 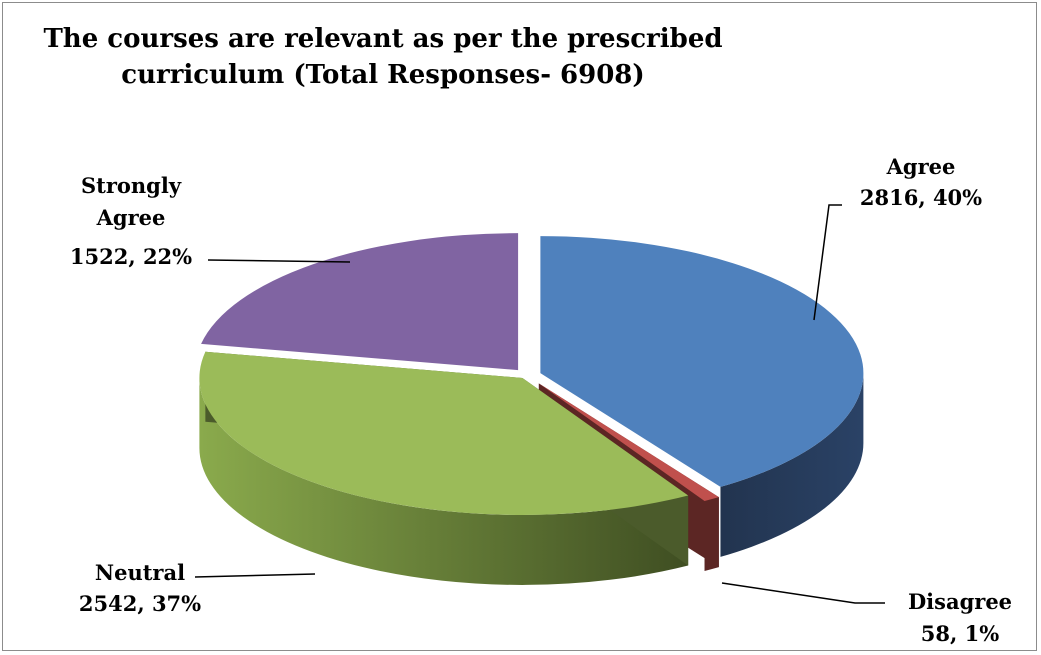 I want to click on label-strongly-agree-name-1: Strongly, so click(x=131, y=185).